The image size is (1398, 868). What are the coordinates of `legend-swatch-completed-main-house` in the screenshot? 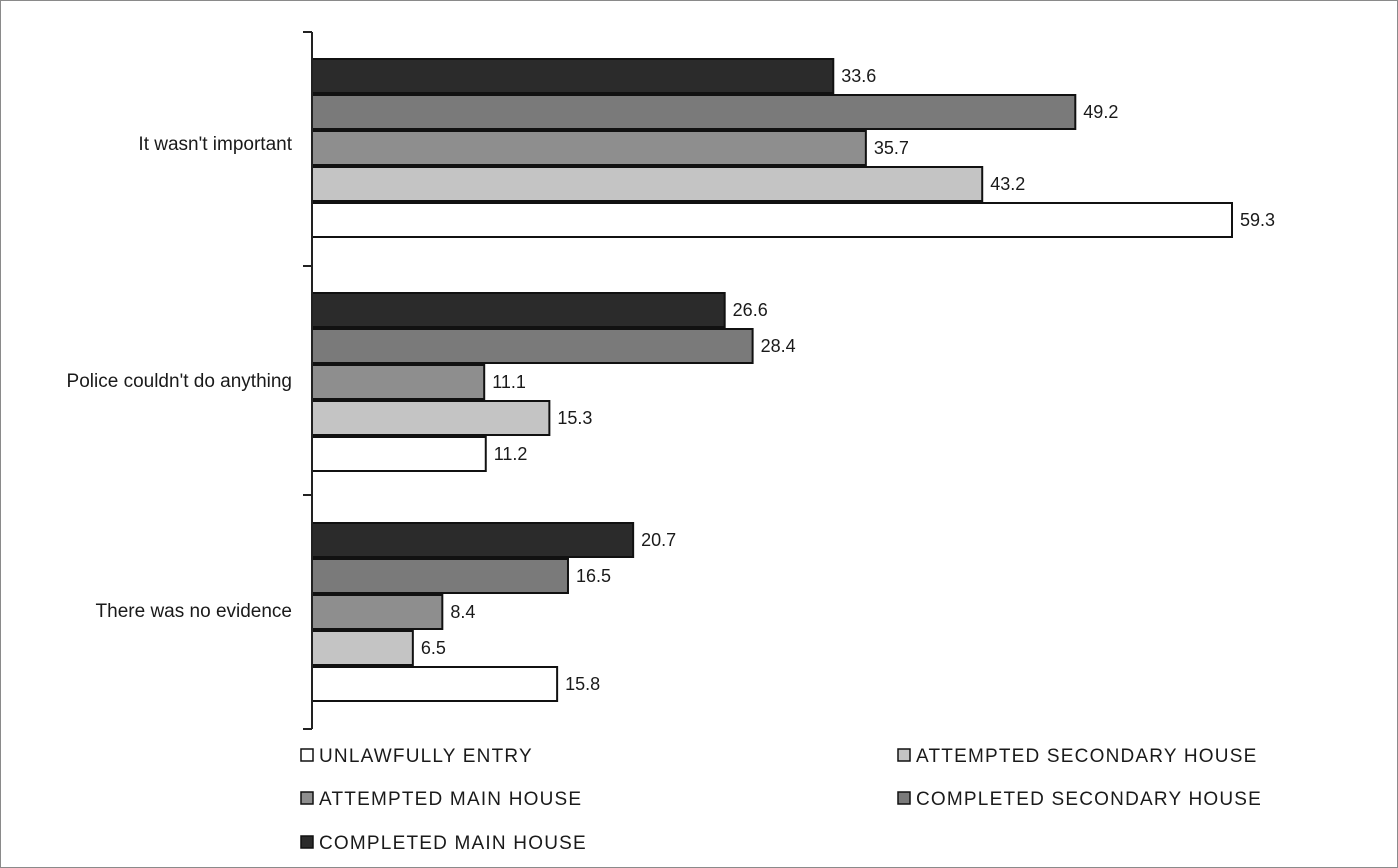 It's located at (307, 842).